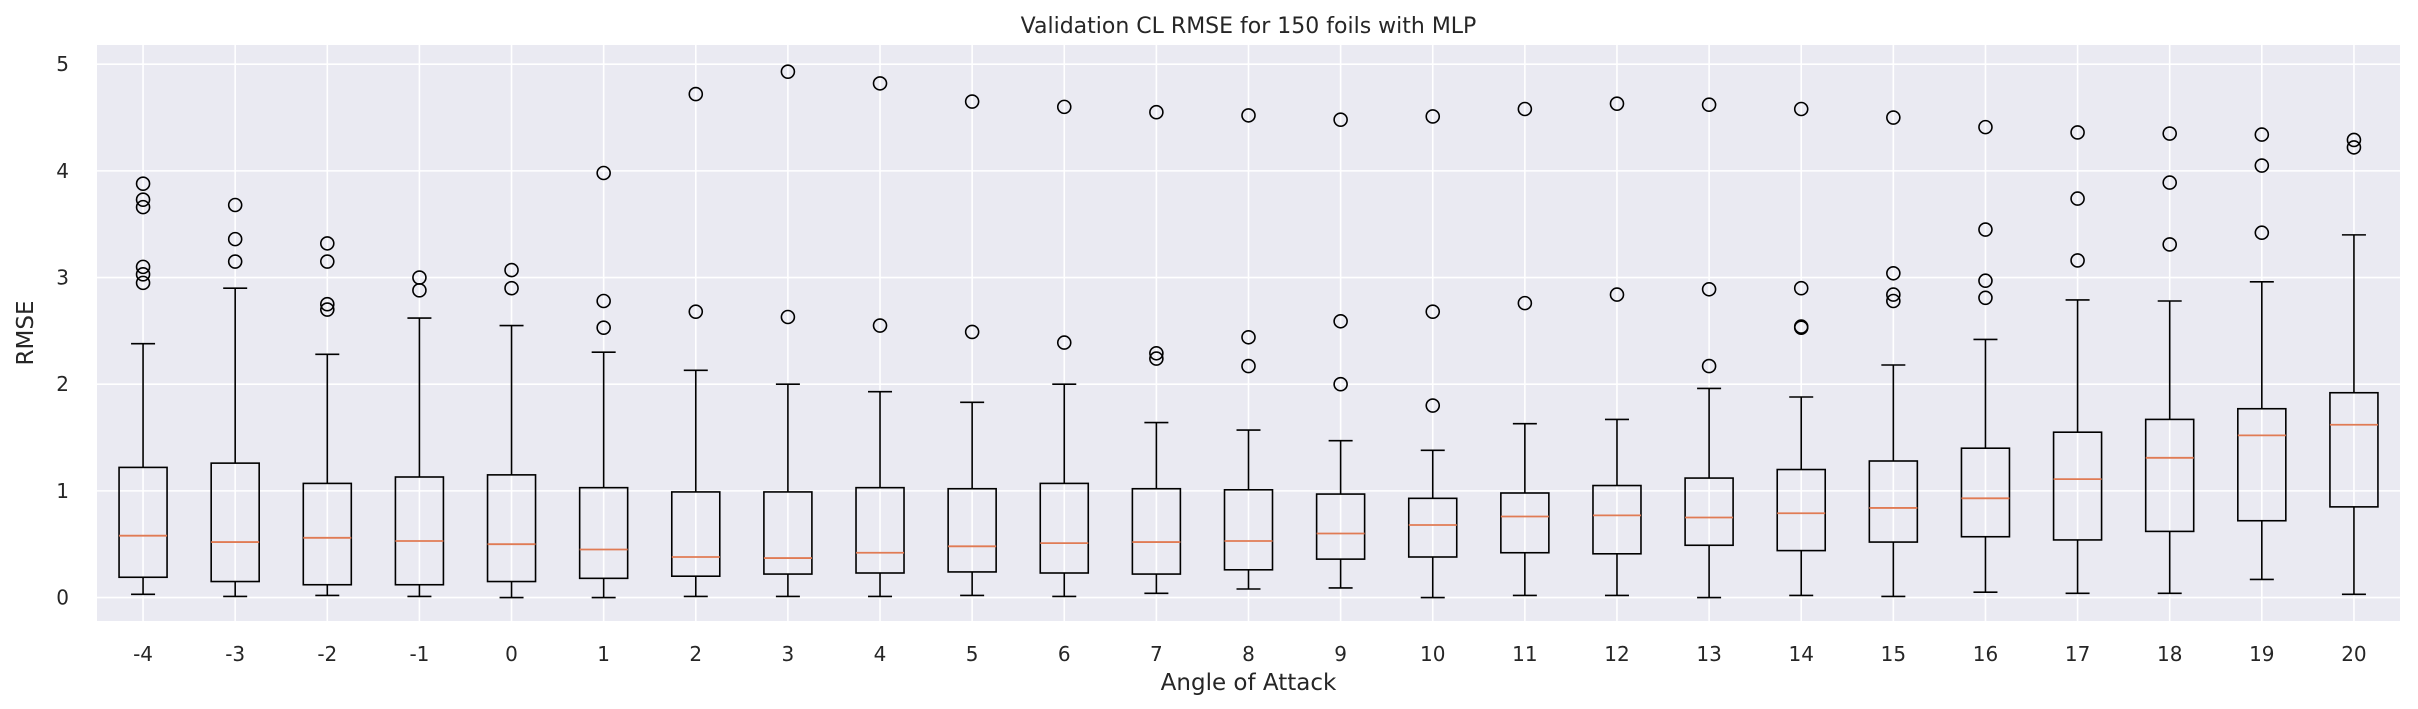 Image resolution: width=2418 pixels, height=709 pixels. I want to click on box--3, so click(235, 397).